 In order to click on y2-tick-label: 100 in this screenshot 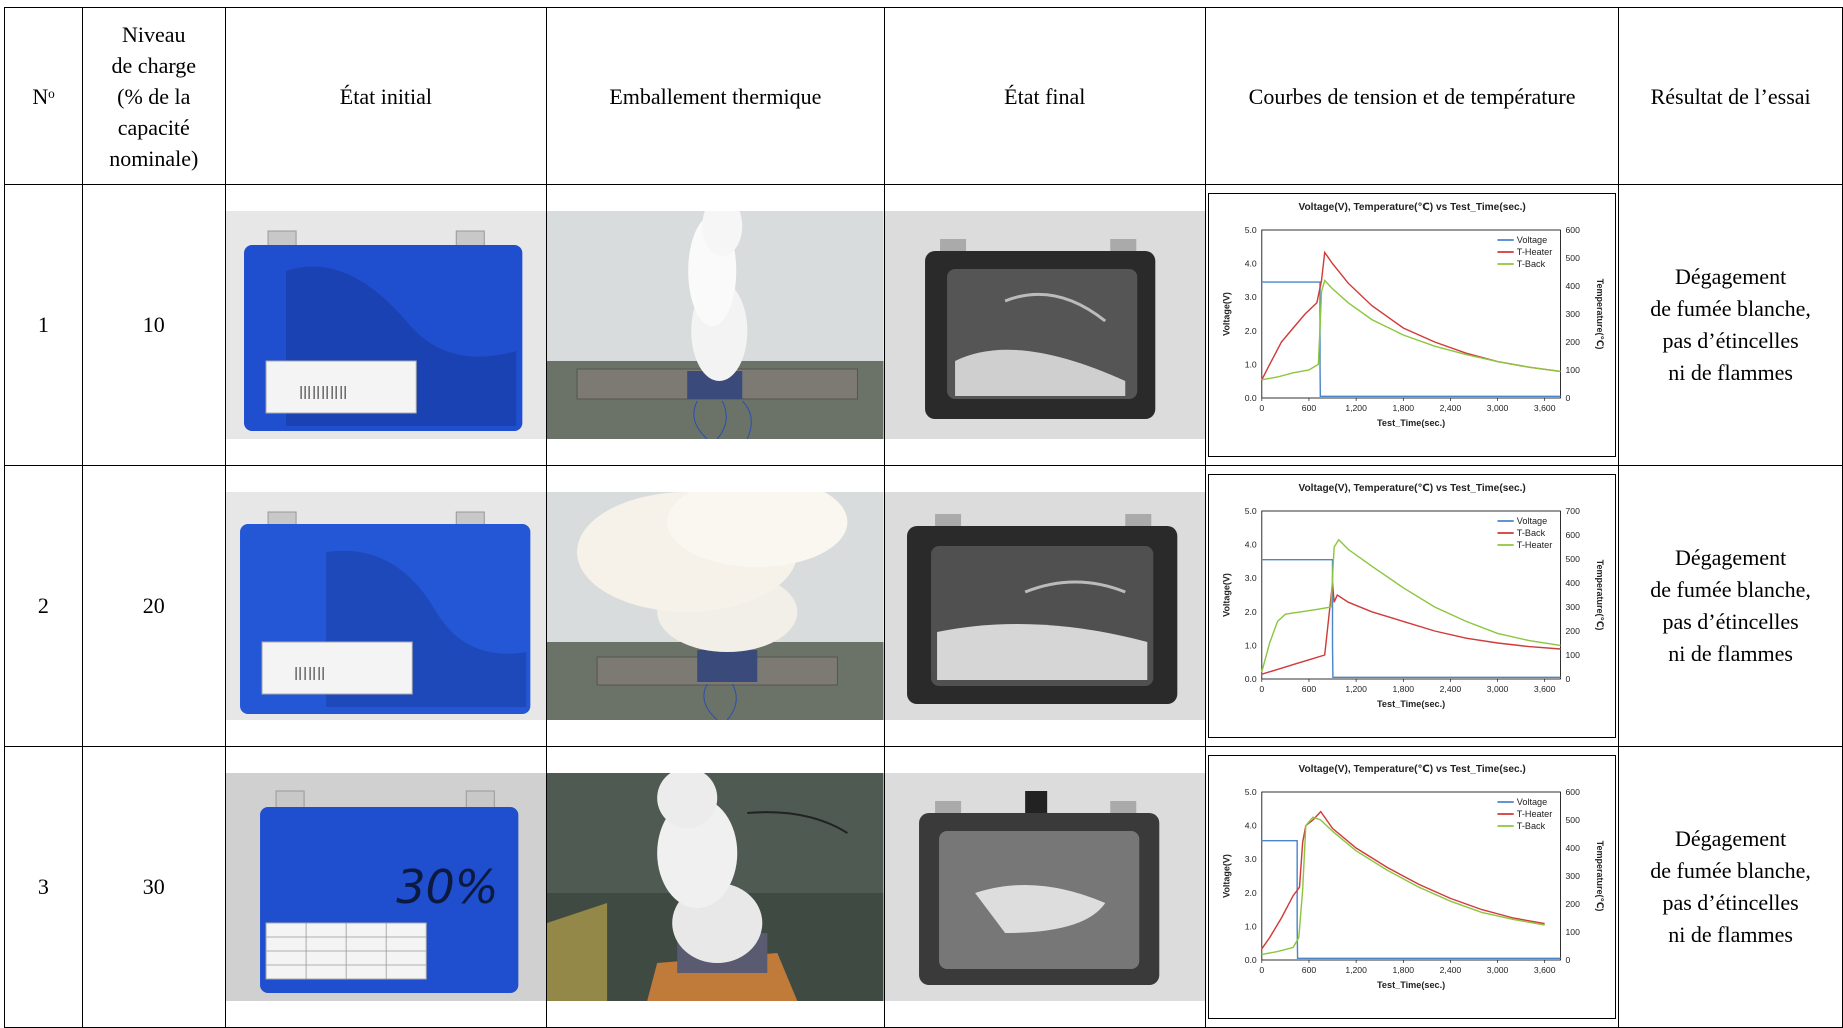, I will do `click(1572, 370)`.